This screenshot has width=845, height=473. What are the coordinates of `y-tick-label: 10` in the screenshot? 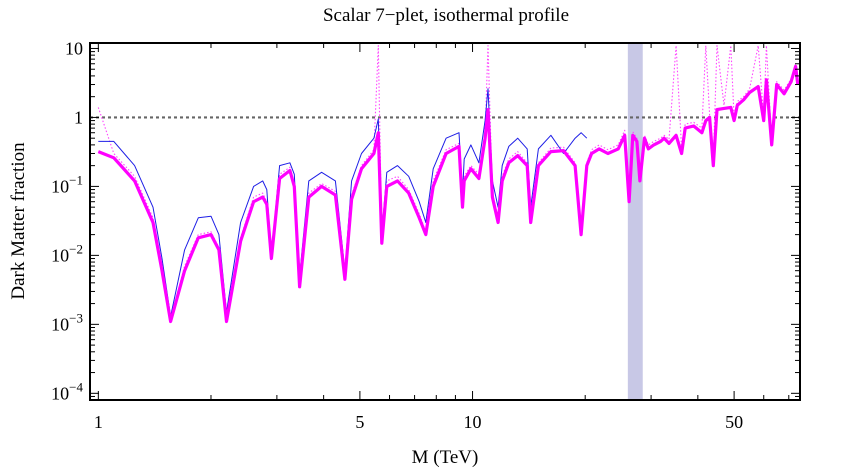 It's located at (74, 48).